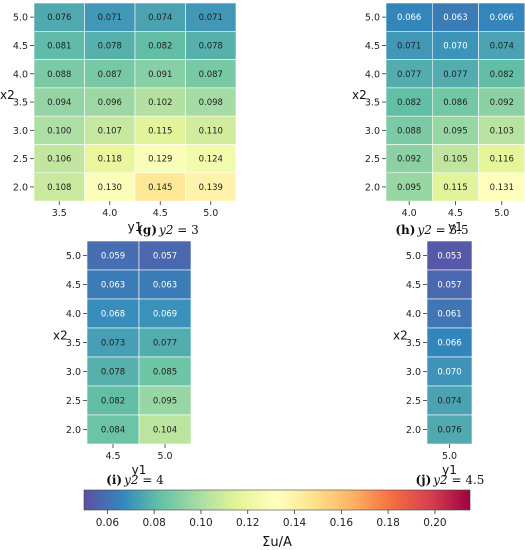 Image resolution: width=525 pixels, height=550 pixels. I want to click on cell-value-label: 0.116, so click(502, 160).